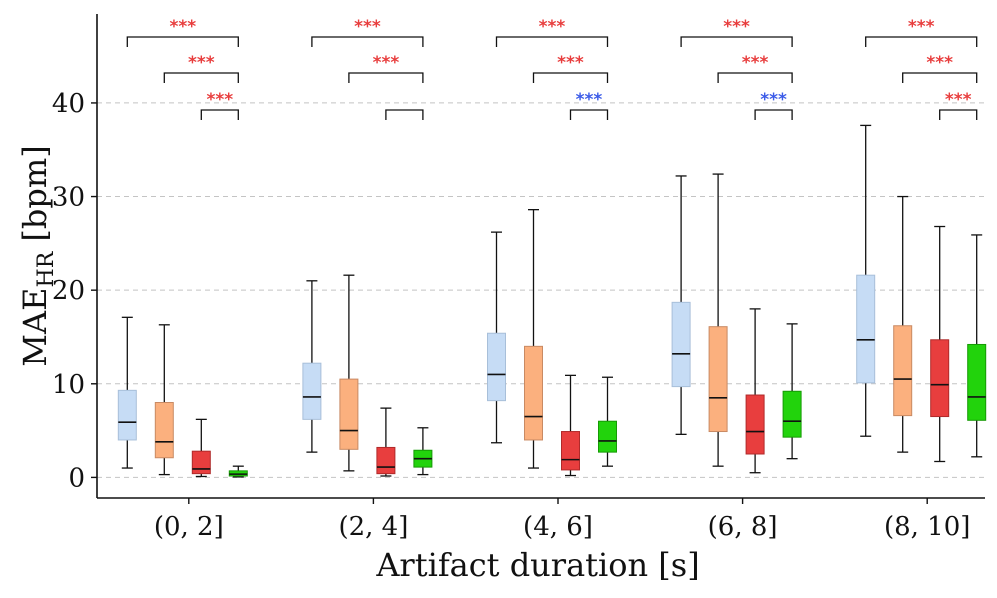 This screenshot has width=997, height=598. What do you see at coordinates (46, 268) in the screenshot?
I see `y-axis-label-subscript: HR` at bounding box center [46, 268].